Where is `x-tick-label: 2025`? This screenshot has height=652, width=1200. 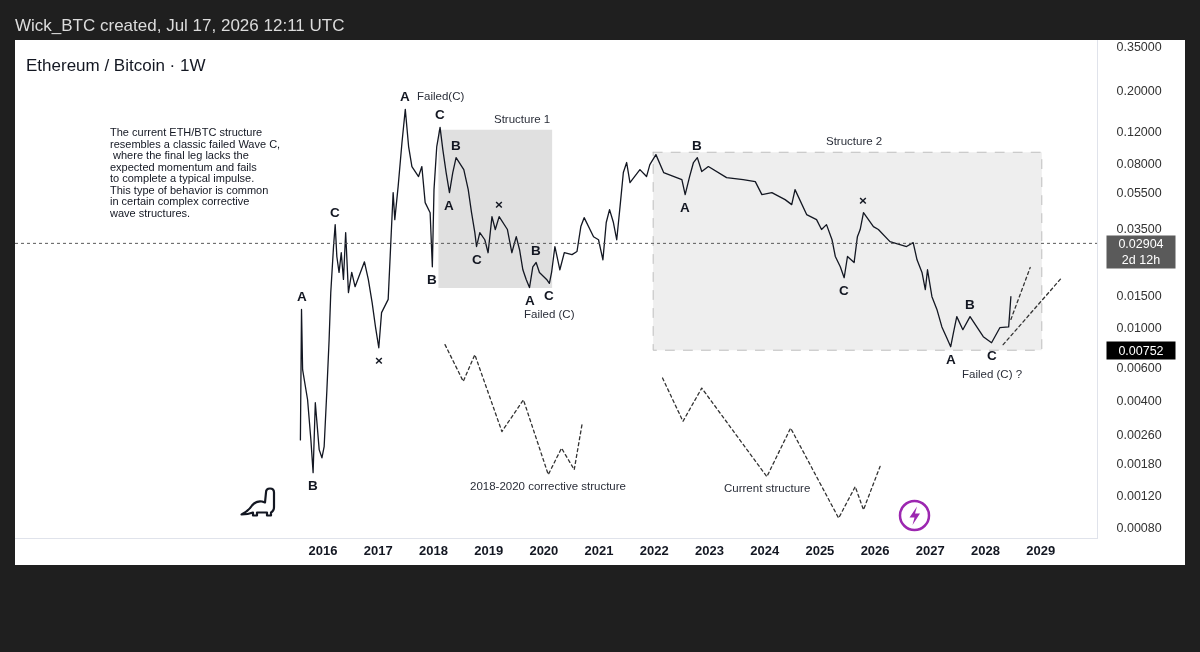
x-tick-label: 2025 is located at coordinates (820, 550).